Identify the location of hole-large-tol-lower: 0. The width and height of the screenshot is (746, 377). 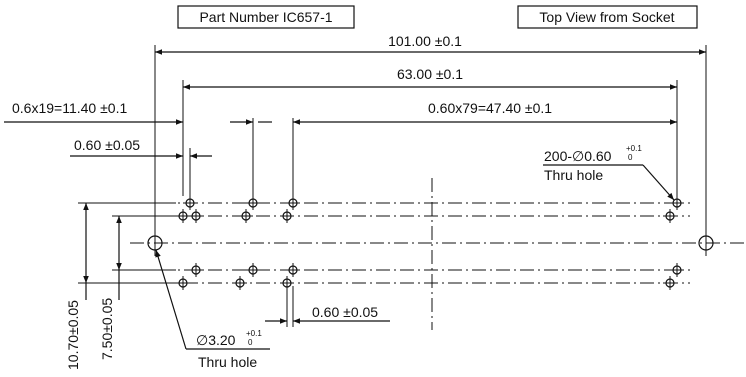
(250, 342).